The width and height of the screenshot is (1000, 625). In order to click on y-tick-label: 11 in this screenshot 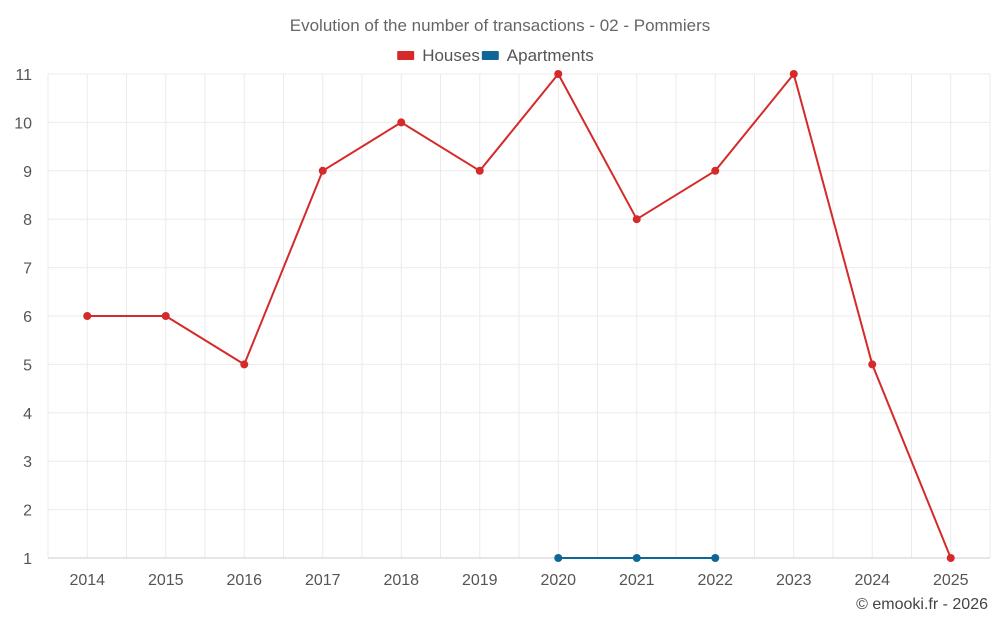, I will do `click(23, 75)`.